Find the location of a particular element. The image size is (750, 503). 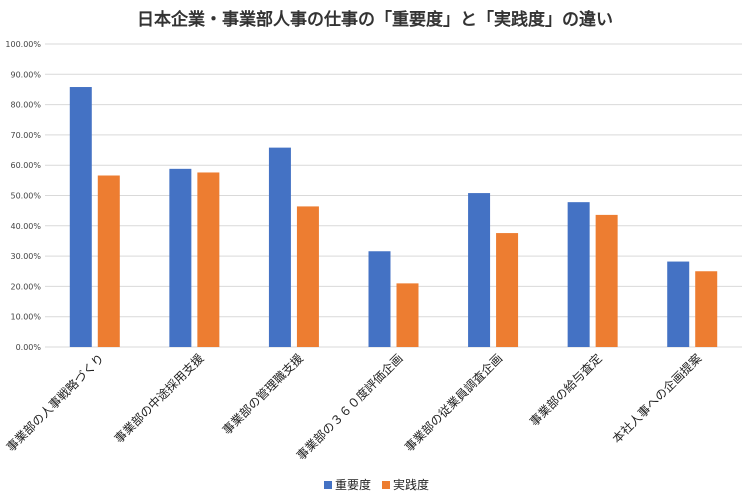

legend: 重要度 実践度 is located at coordinates (376, 484).